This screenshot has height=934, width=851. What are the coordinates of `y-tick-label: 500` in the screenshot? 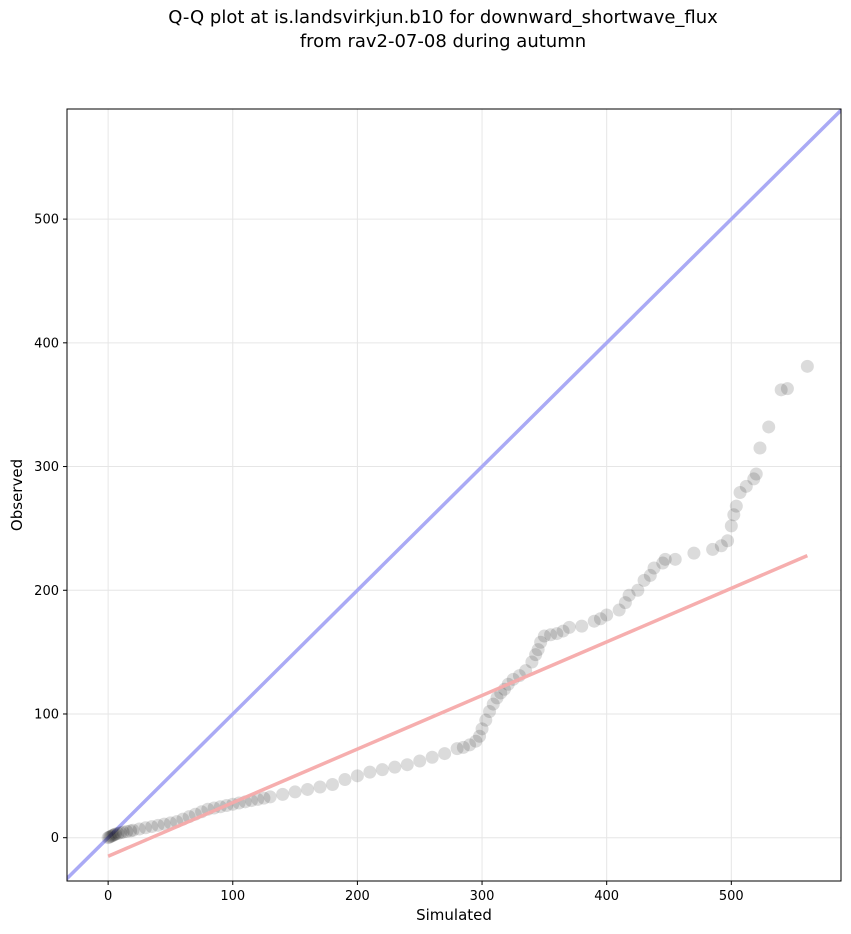 It's located at (46, 220).